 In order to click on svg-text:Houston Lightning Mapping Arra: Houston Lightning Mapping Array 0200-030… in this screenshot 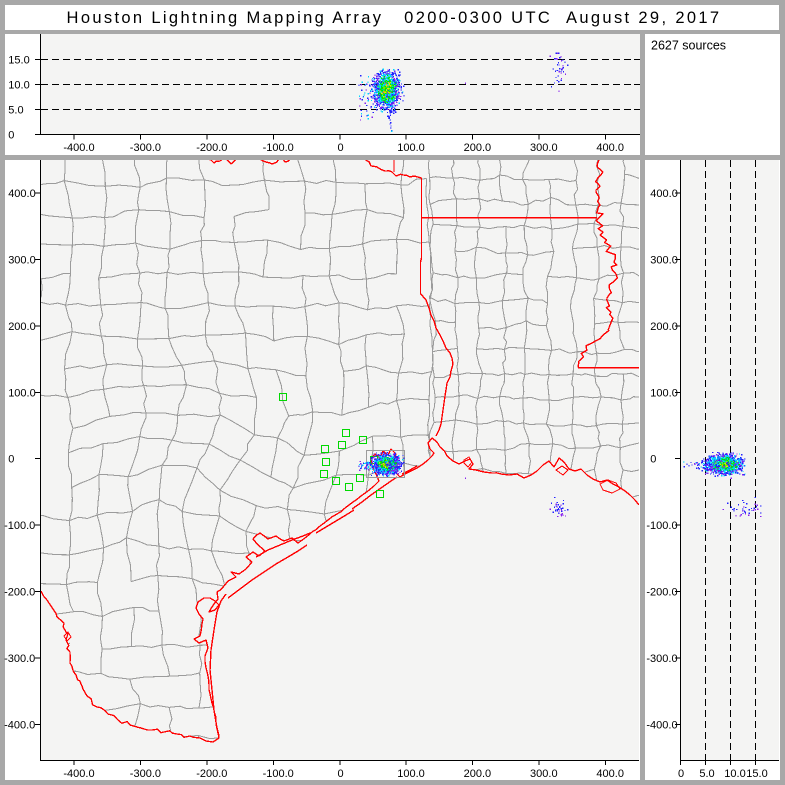, I will do `click(394, 18)`.